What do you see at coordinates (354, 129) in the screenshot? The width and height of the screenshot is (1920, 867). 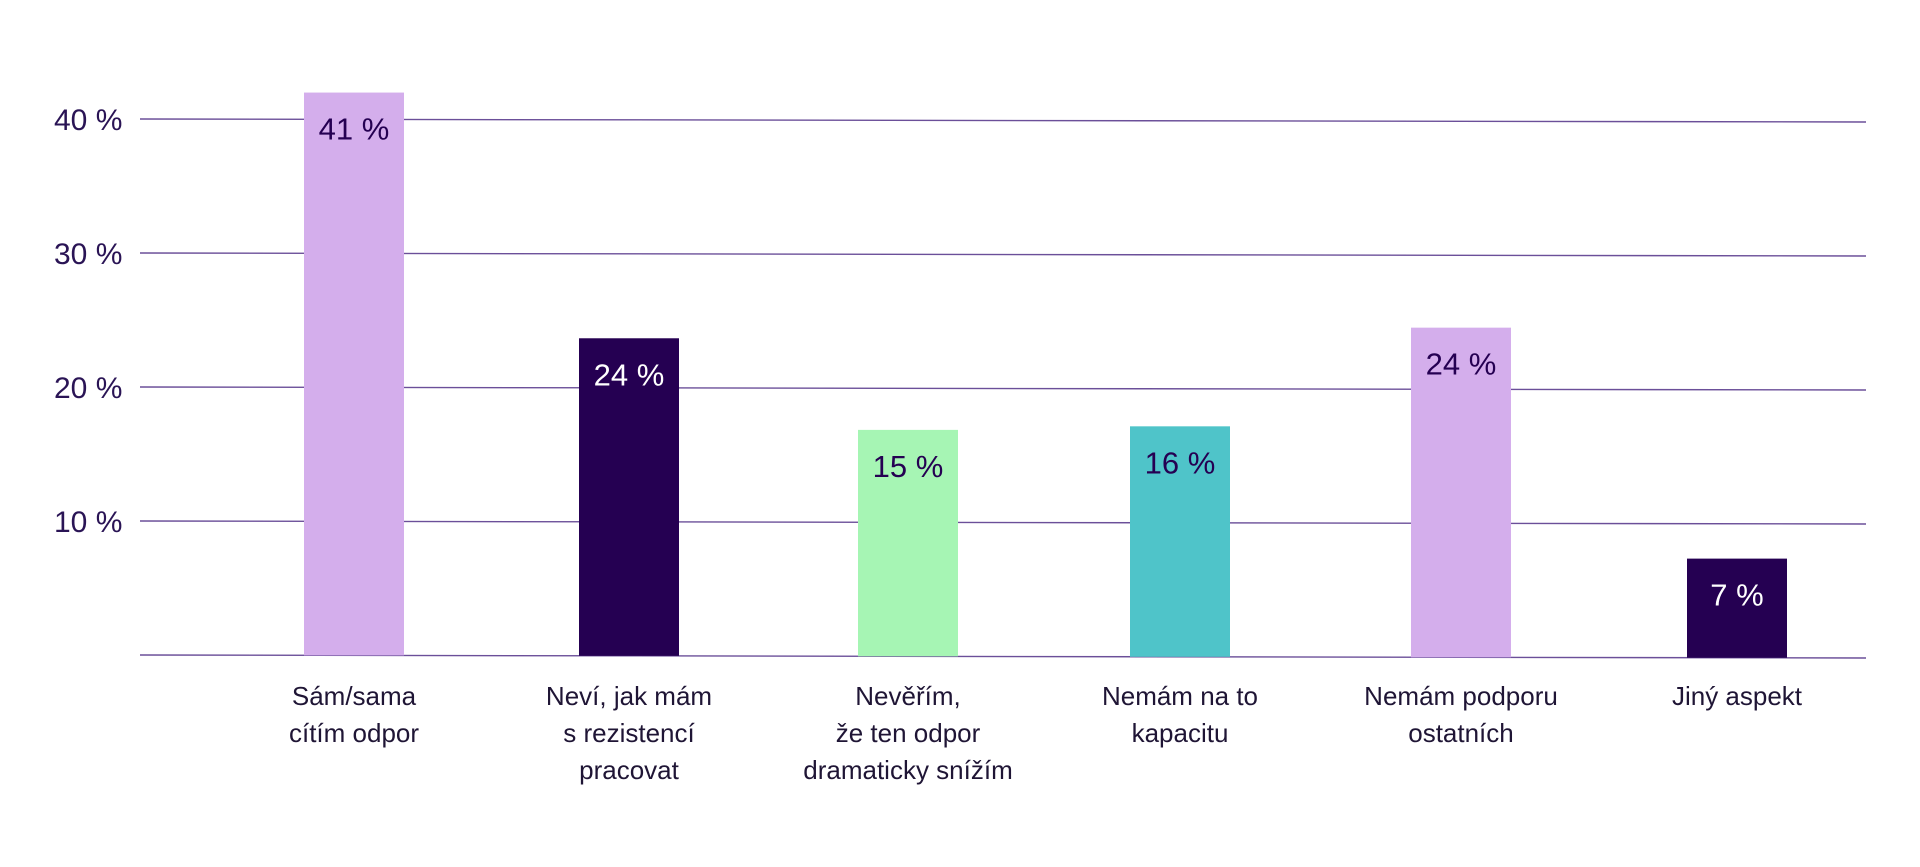 I see `bar-value-label: 41 %` at bounding box center [354, 129].